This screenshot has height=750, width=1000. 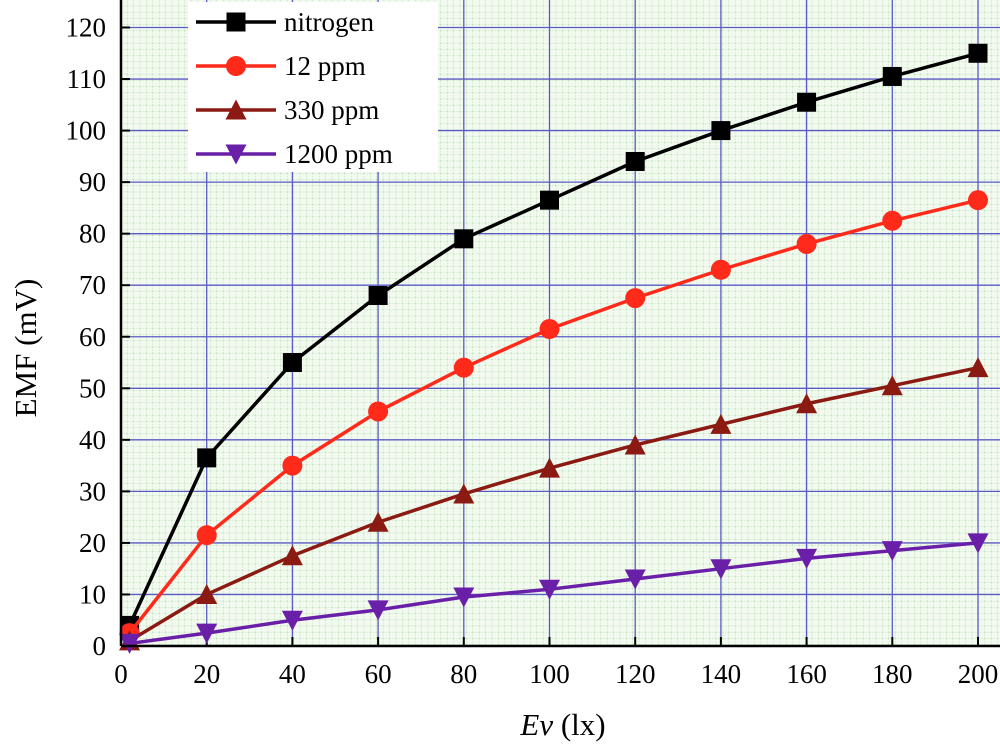 I want to click on x-tick-label: 180, so click(x=892, y=674).